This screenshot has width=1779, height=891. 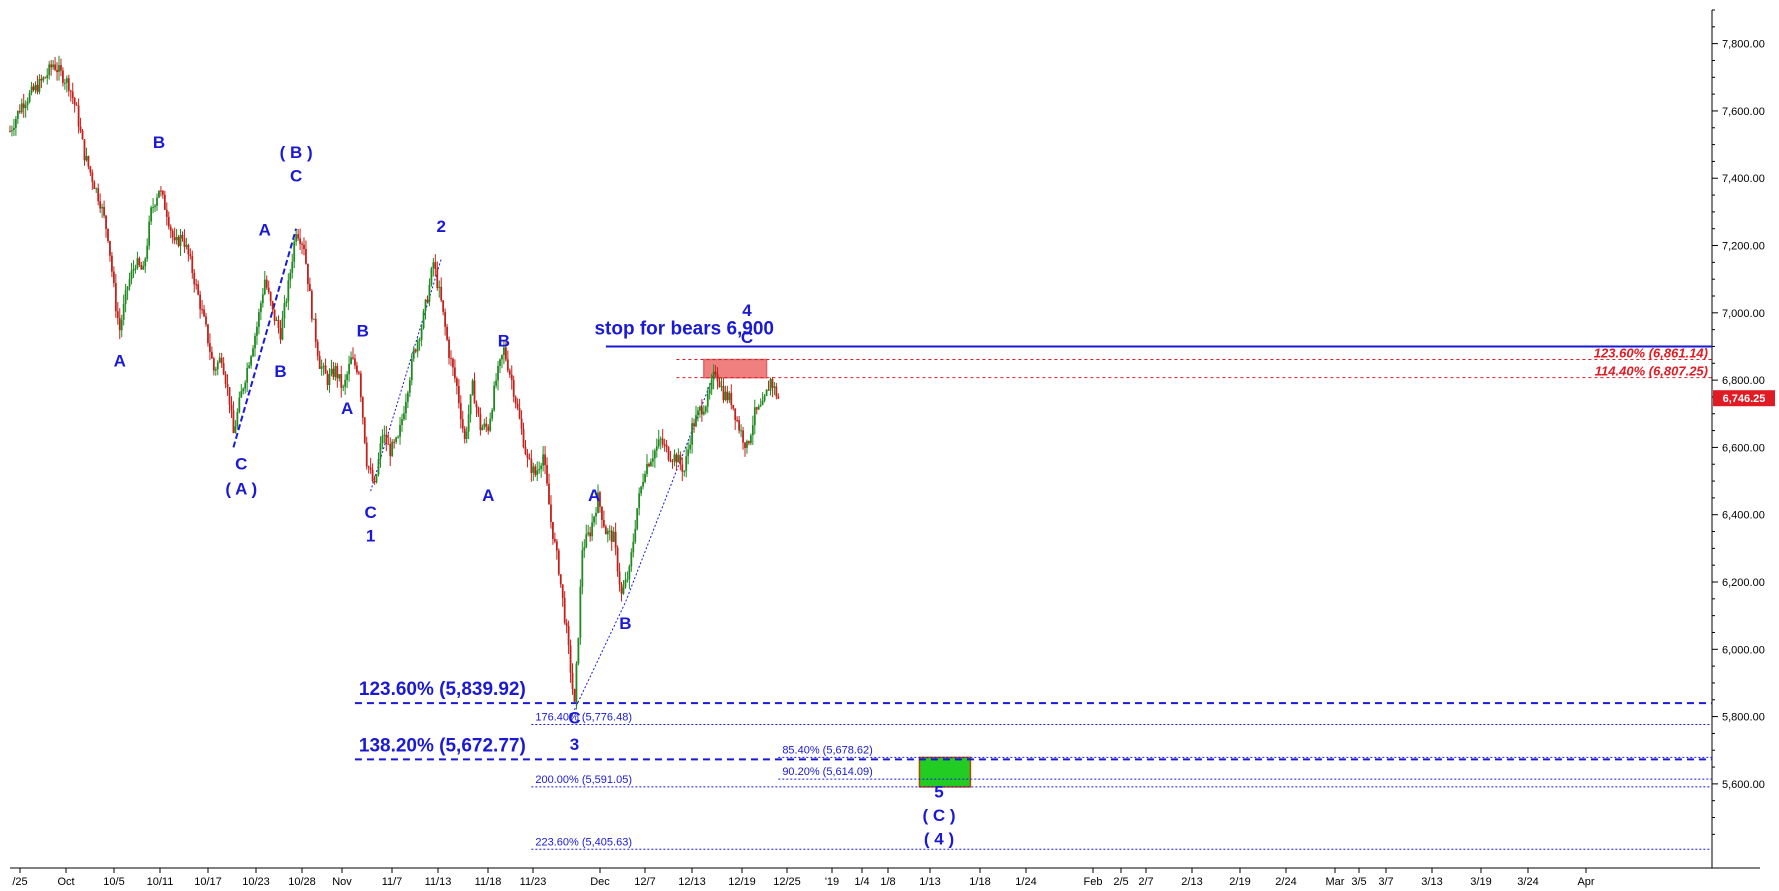 I want to click on x-tick-label: 12/19, so click(x=742, y=882).